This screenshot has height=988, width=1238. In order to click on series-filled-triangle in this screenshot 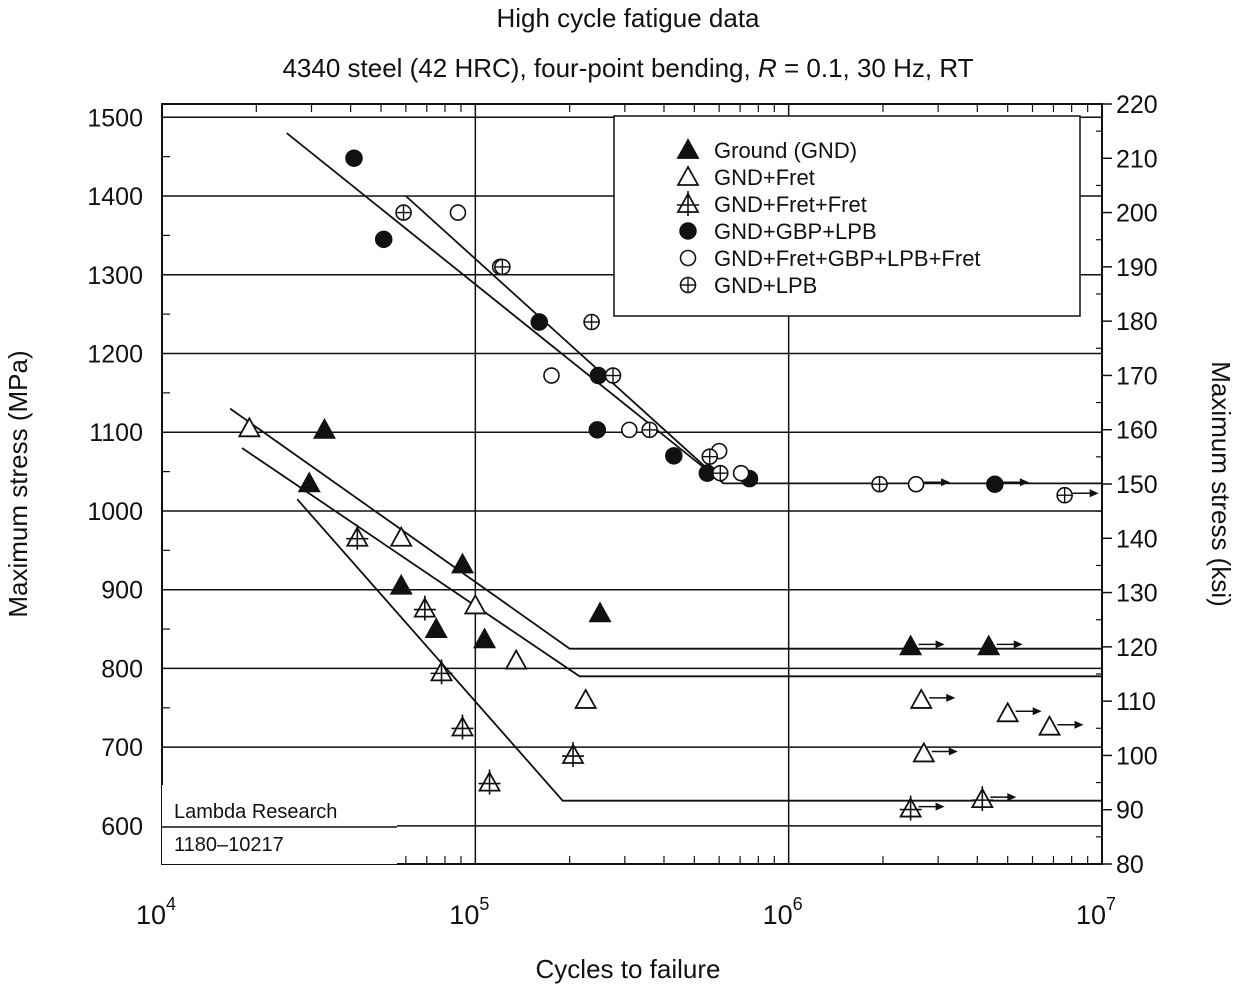, I will do `click(660, 537)`.